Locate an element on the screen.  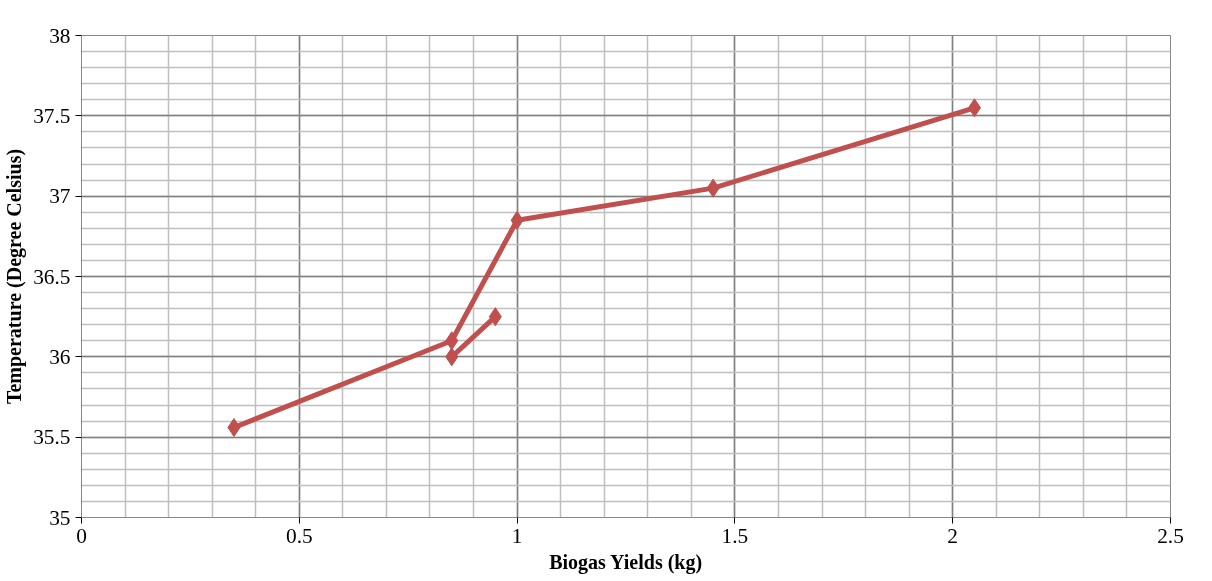
y-tick-label: 36.5 is located at coordinates (52, 276).